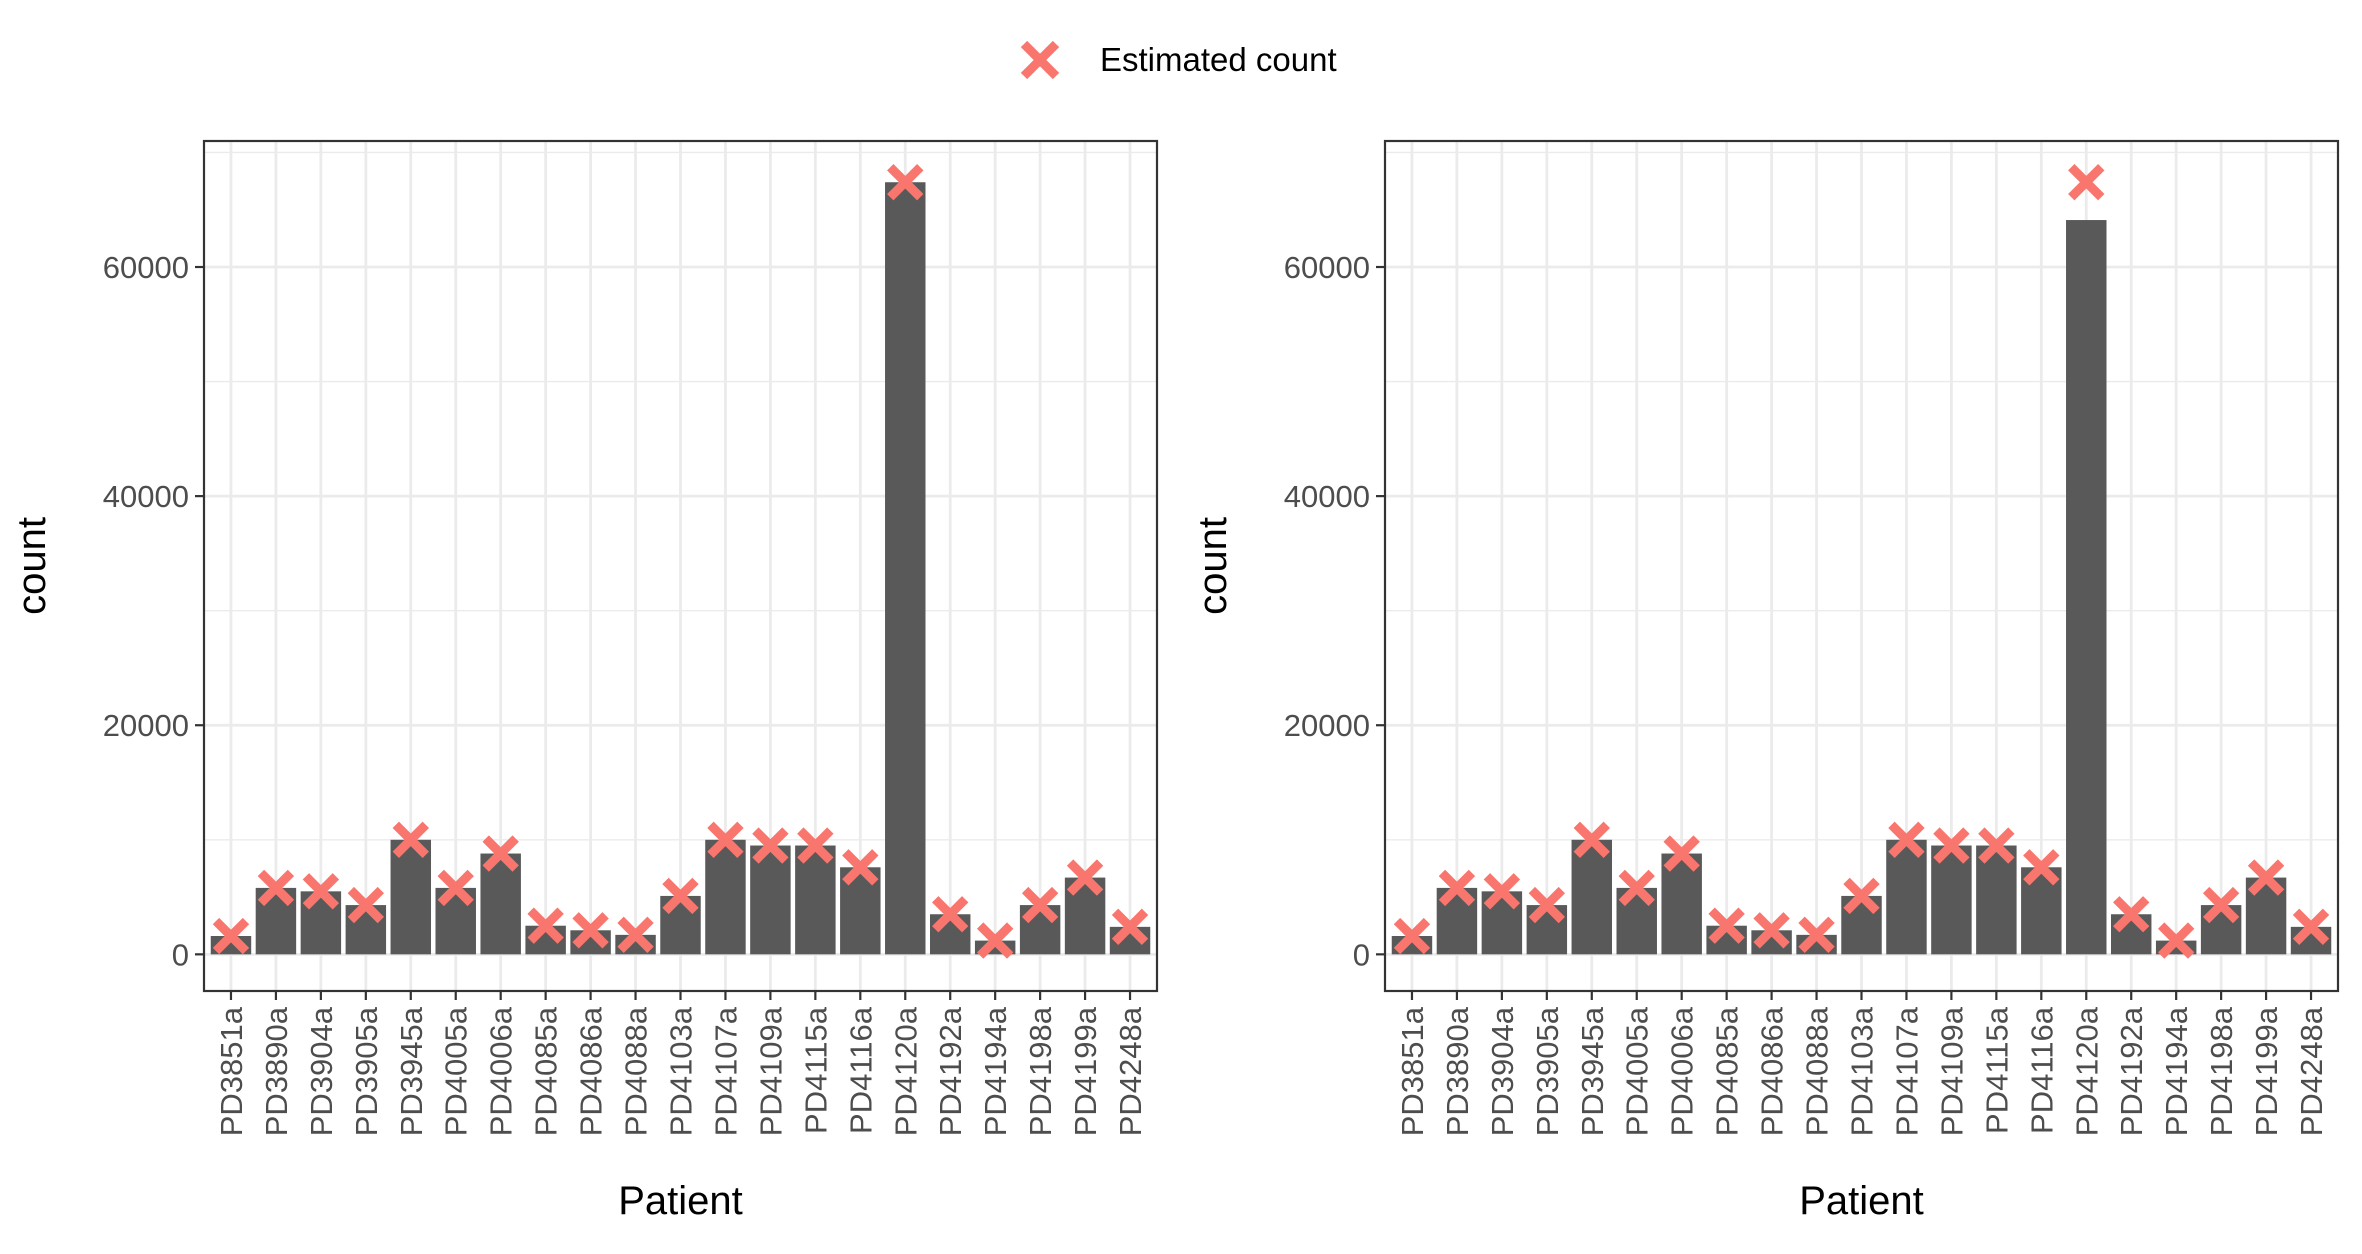 The height and width of the screenshot is (1254, 2362). I want to click on x-tick-label: PD4248a, so click(2311, 1071).